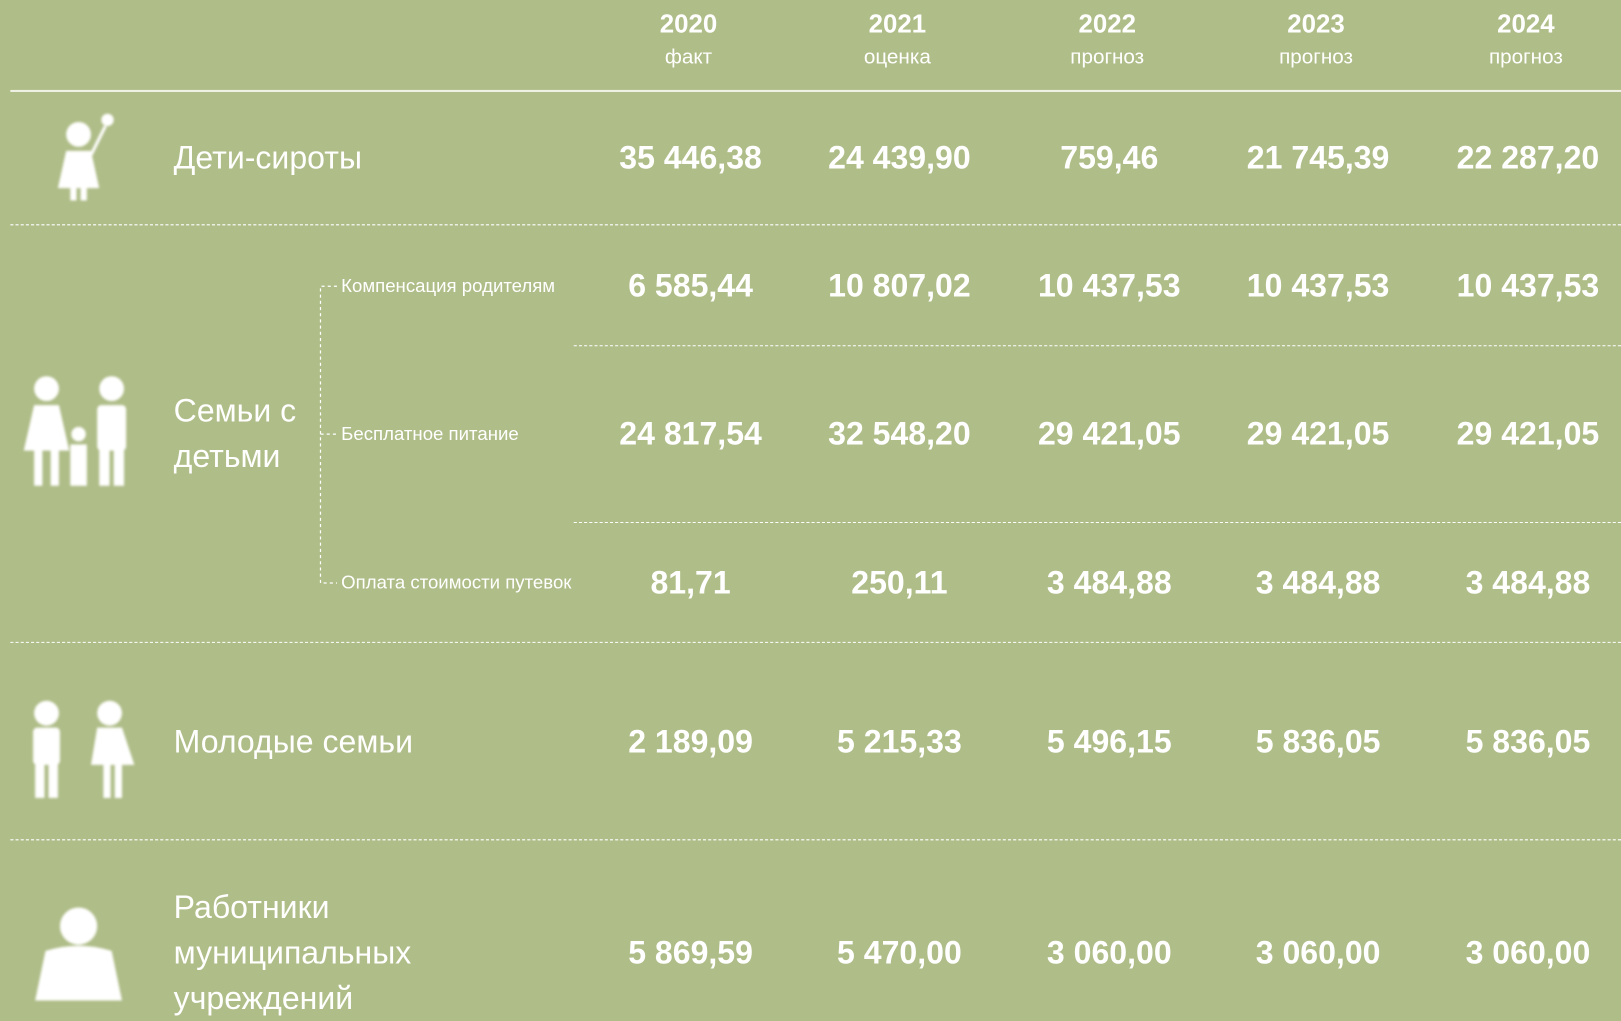 The image size is (1621, 1021). I want to click on cell-value: 35 446,38, so click(690, 157).